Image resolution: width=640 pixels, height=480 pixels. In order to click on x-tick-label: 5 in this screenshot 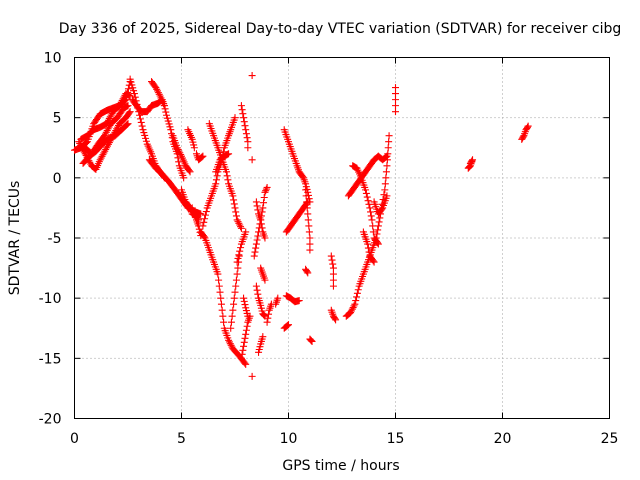, I will do `click(181, 439)`.